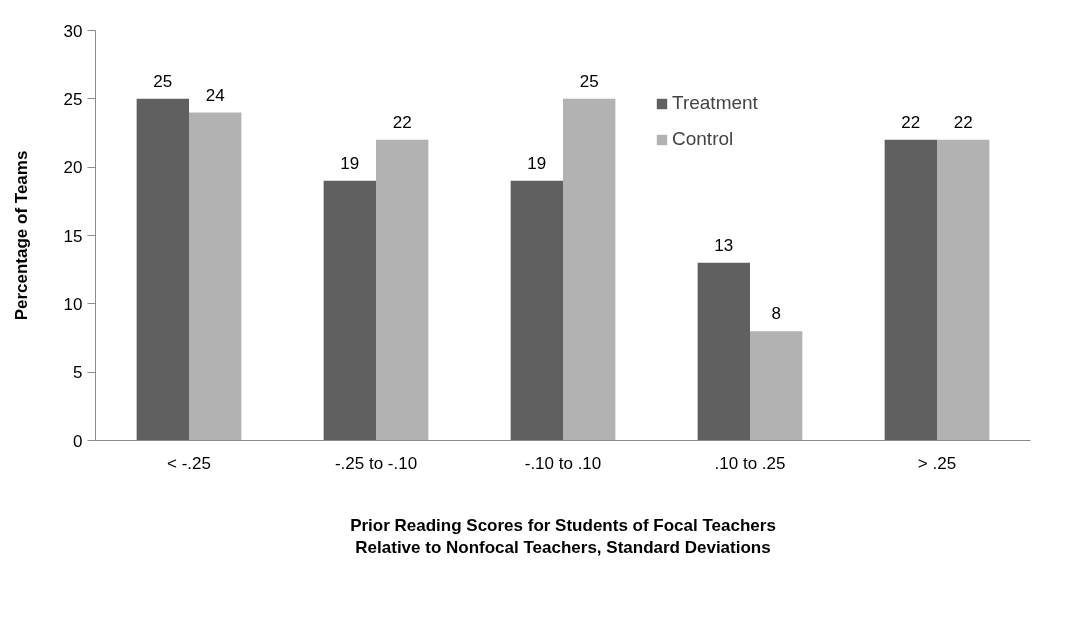 This screenshot has height=620, width=1065. Describe the element at coordinates (776, 314) in the screenshot. I see `data-label: 8` at that location.